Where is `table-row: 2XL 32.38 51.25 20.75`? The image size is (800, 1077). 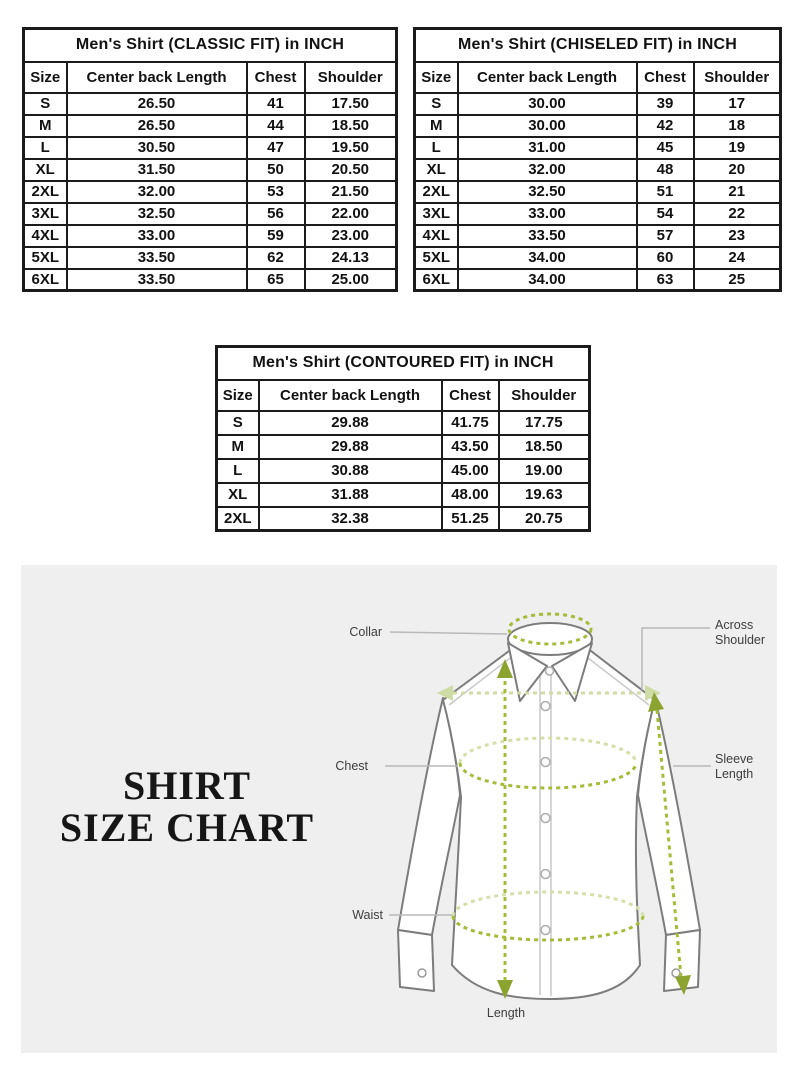 table-row: 2XL 32.38 51.25 20.75 is located at coordinates (403, 518).